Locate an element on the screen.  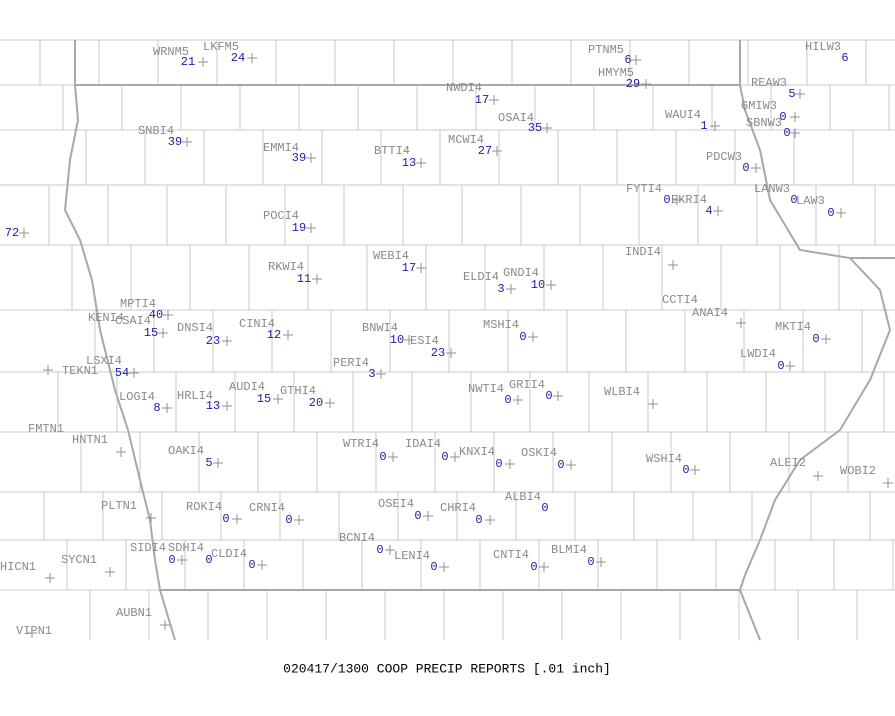
station-name: KENI4 is located at coordinates (106, 318).